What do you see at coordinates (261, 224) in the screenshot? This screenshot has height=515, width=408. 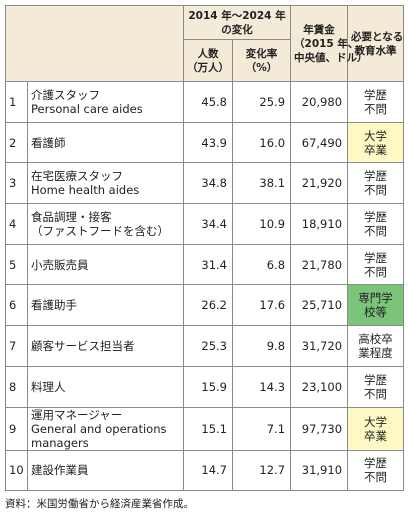 I see `rate-cell: 10.9` at bounding box center [261, 224].